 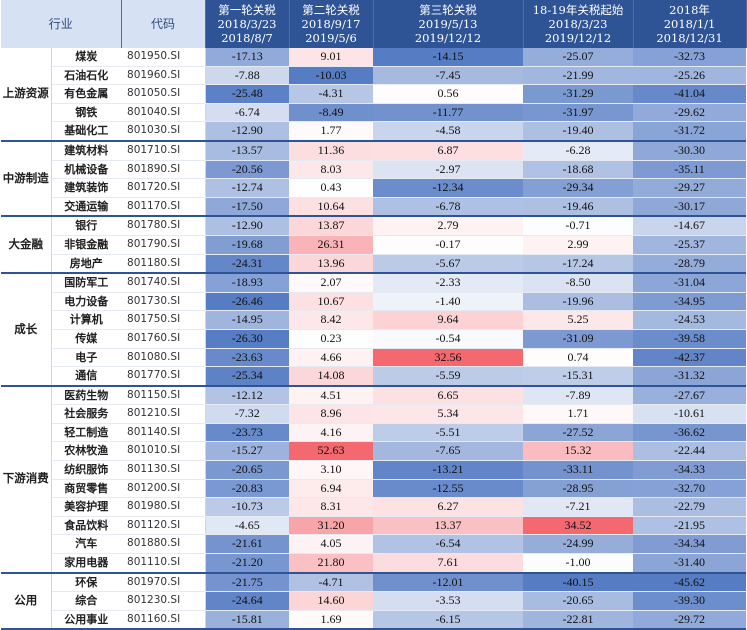 I want to click on industry-name: 机械设备, so click(x=86, y=170).